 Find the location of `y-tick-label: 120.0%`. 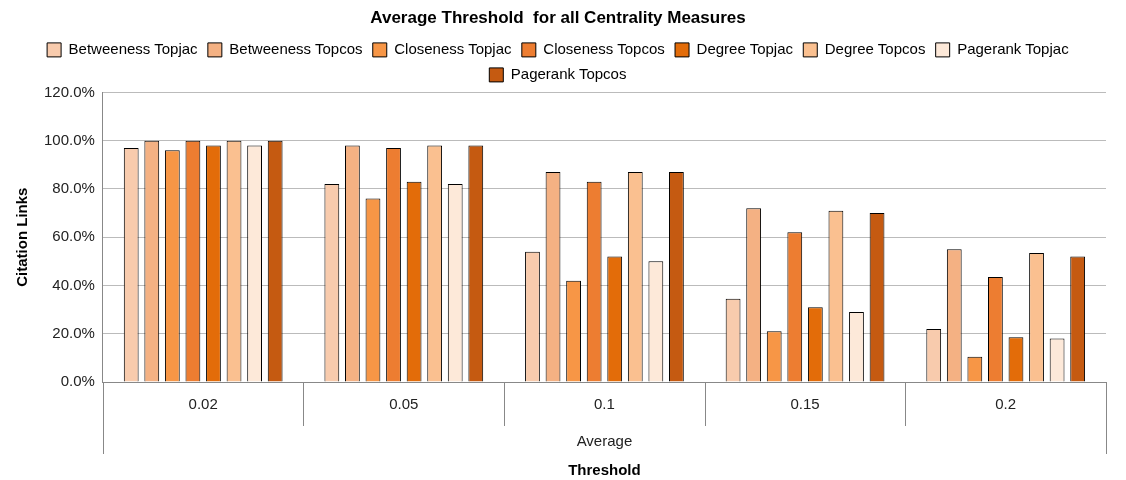

y-tick-label: 120.0% is located at coordinates (69, 91).